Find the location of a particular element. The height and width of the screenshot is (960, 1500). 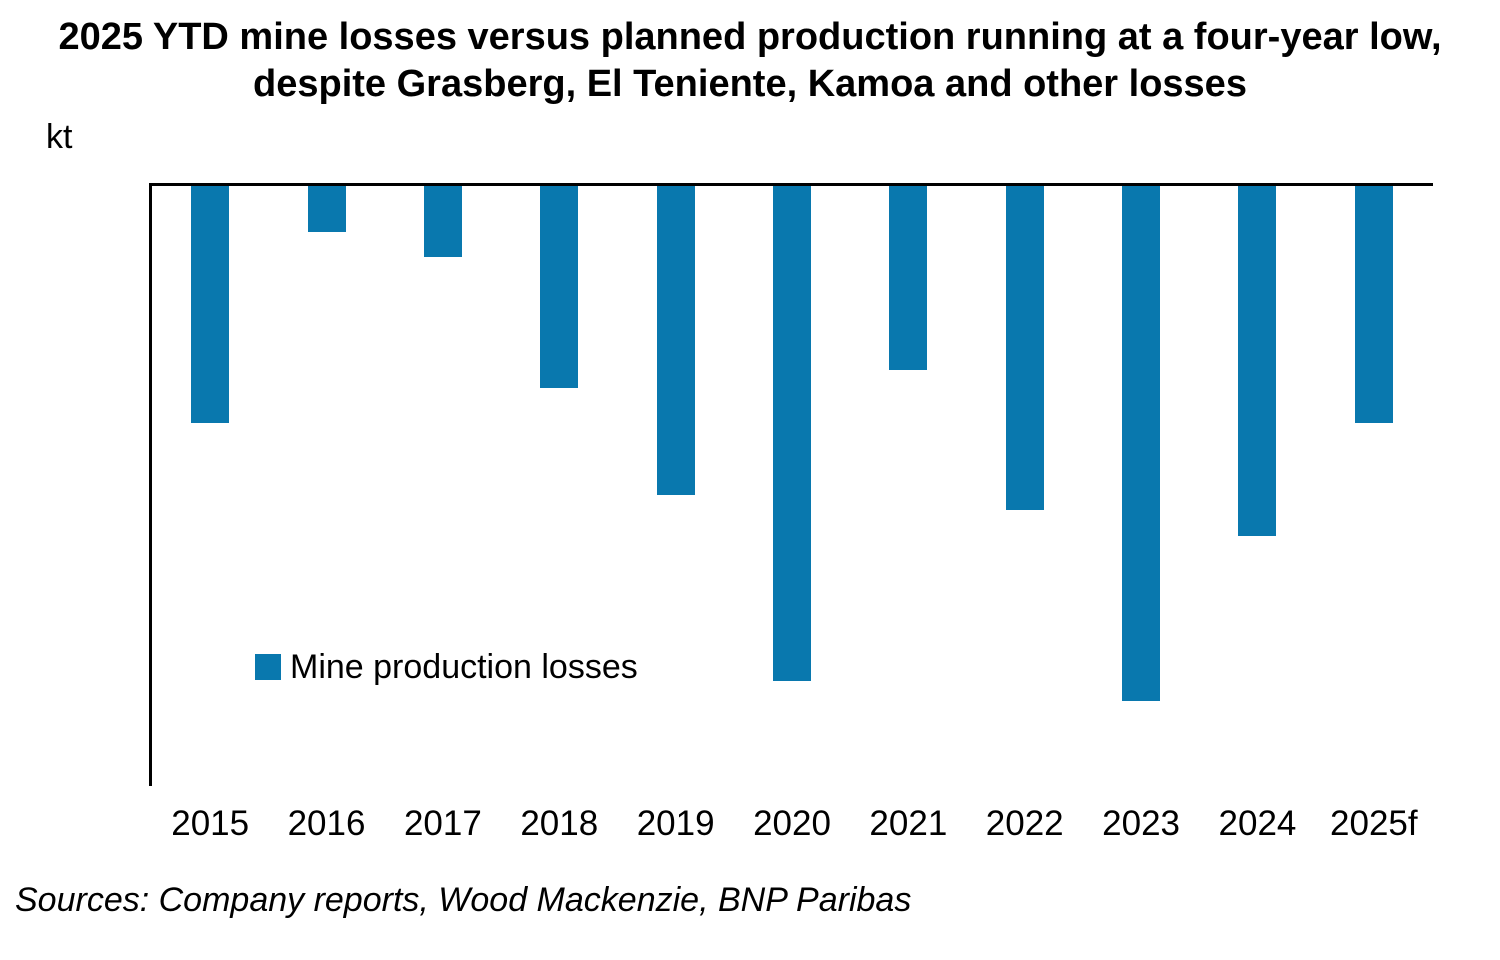

x-axis-label-2015: 2015 is located at coordinates (210, 823).